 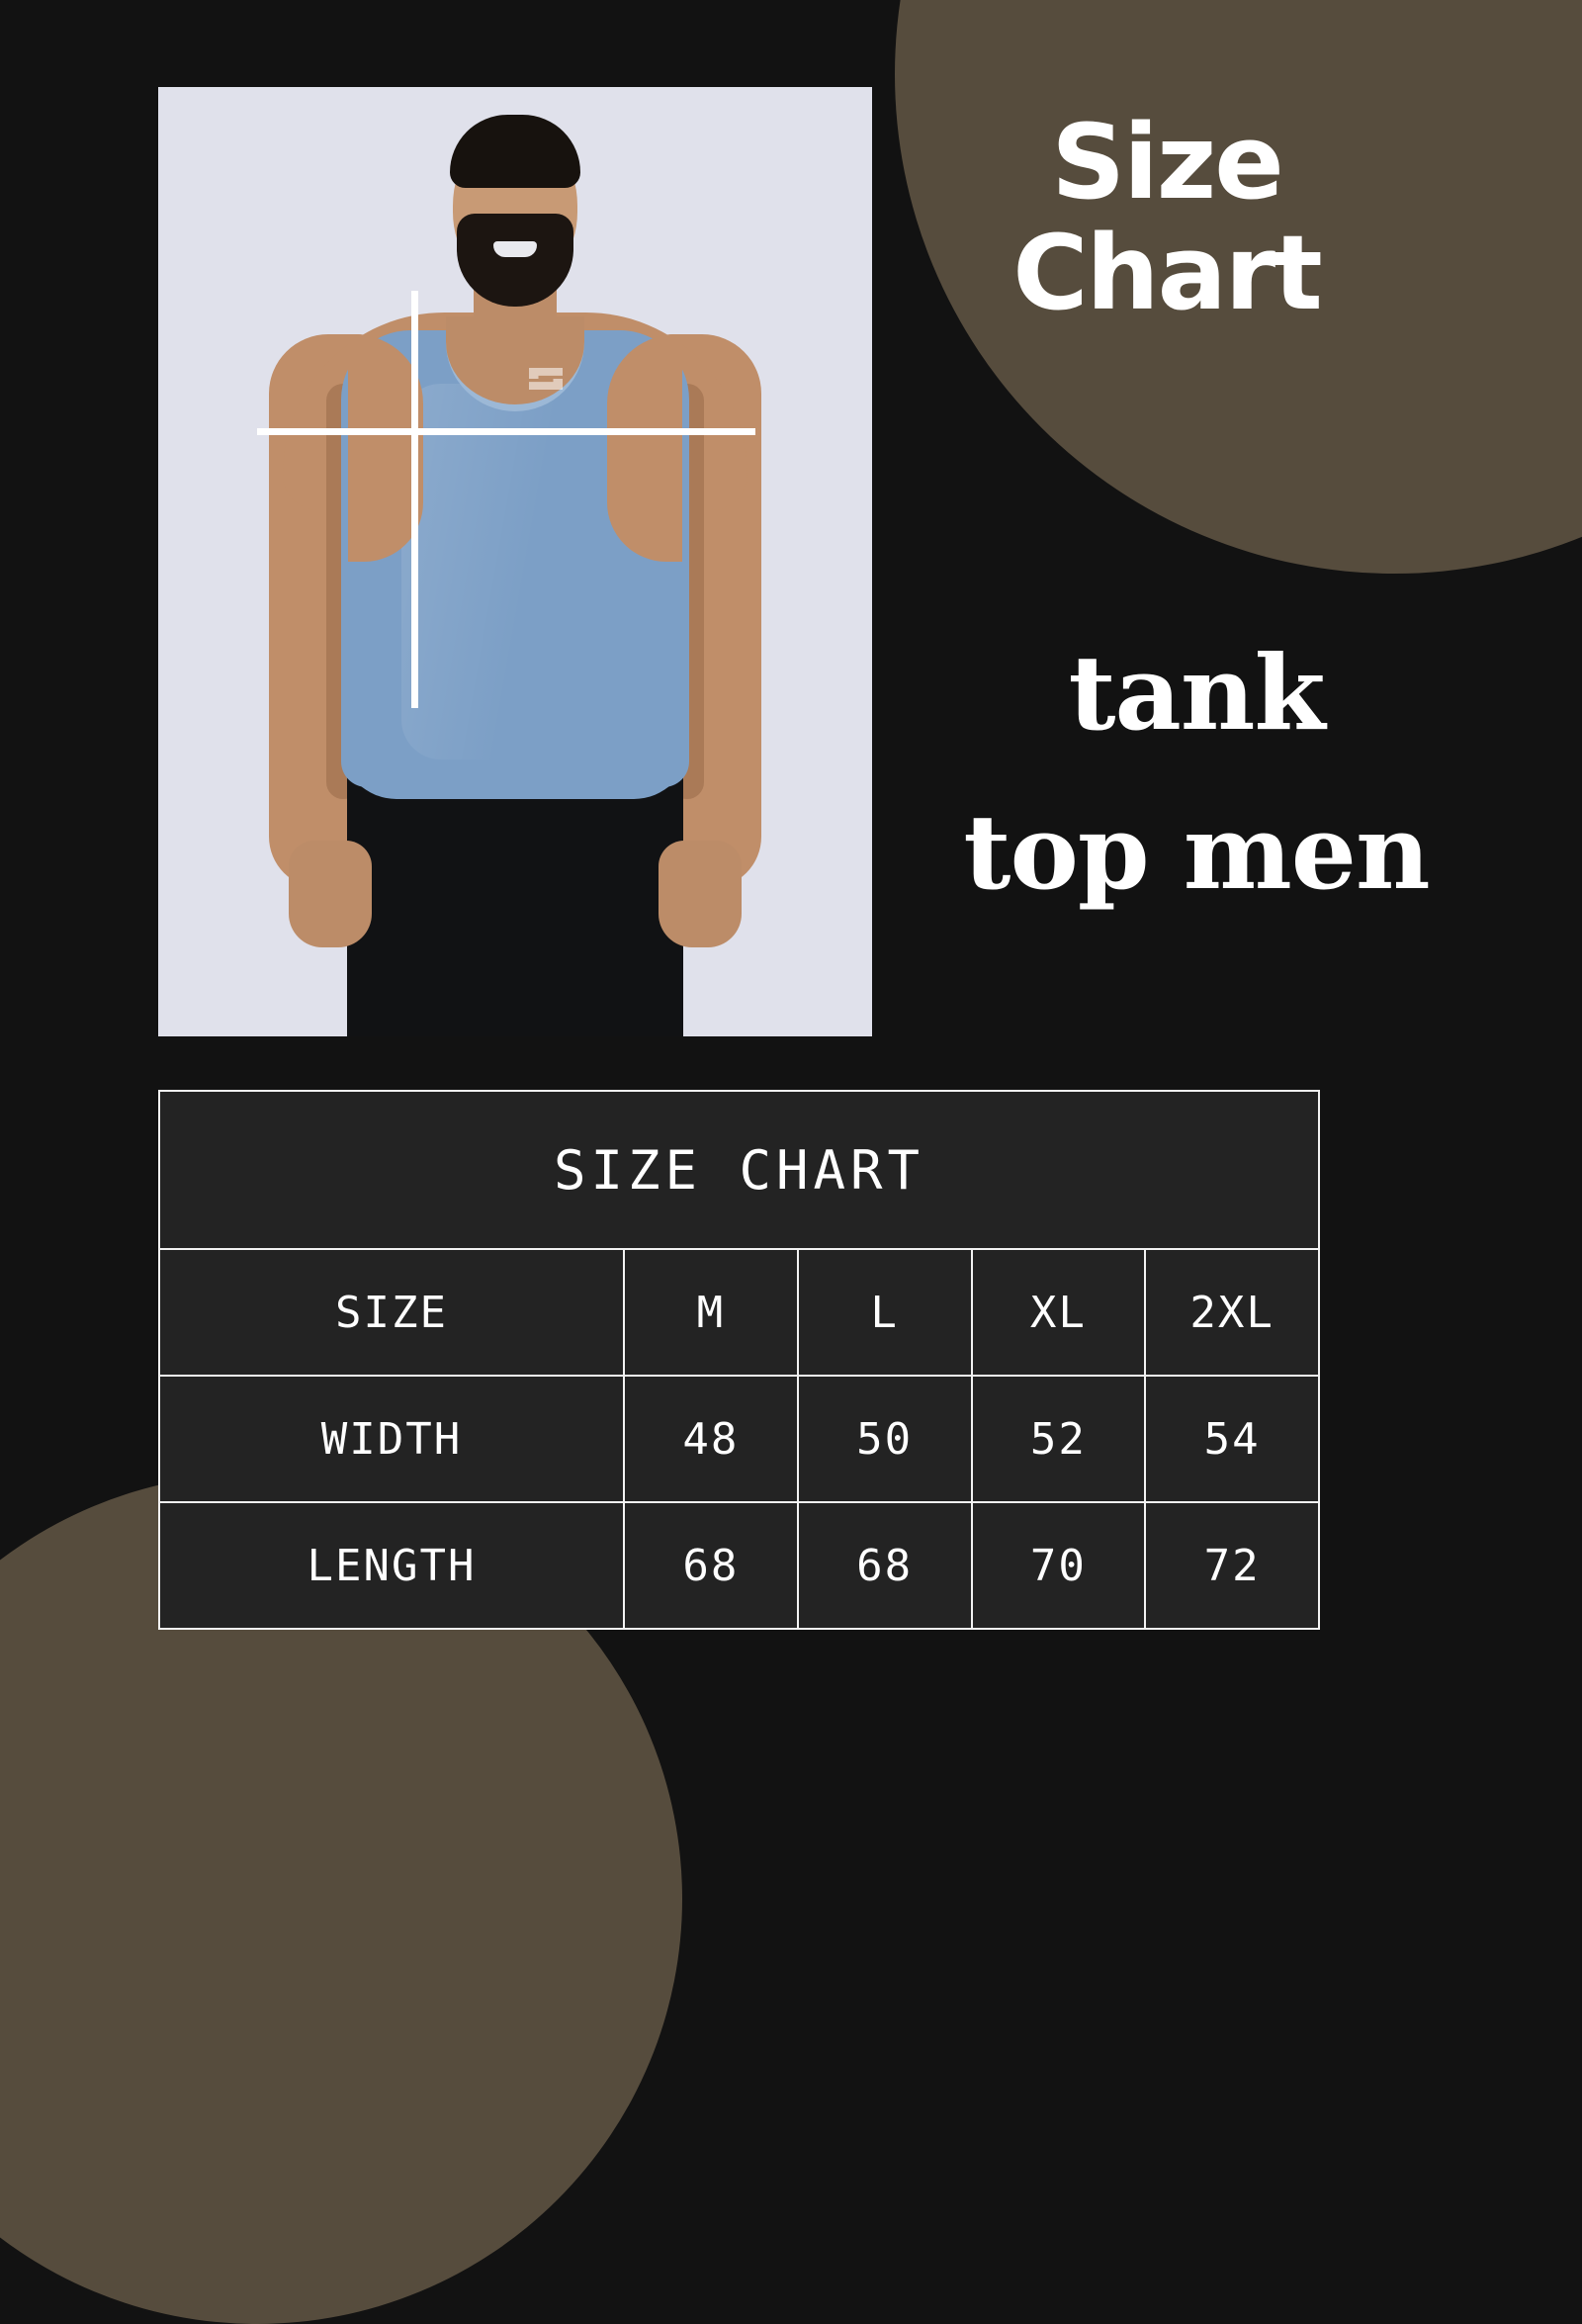 What do you see at coordinates (515, 151) in the screenshot?
I see `model-hair` at bounding box center [515, 151].